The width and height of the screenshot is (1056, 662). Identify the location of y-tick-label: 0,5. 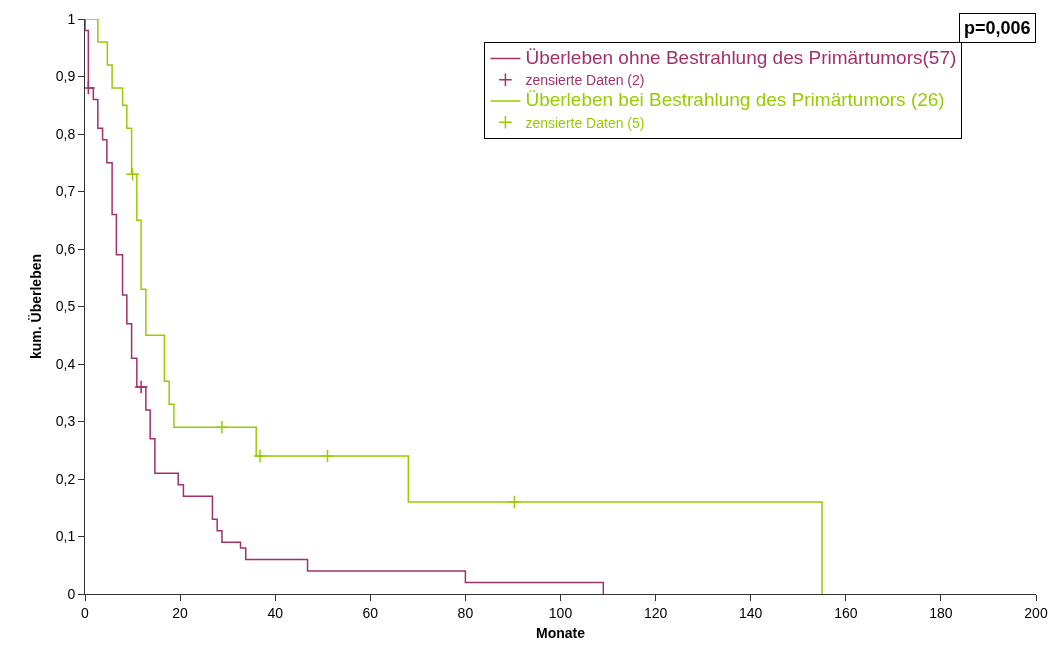
(65, 306).